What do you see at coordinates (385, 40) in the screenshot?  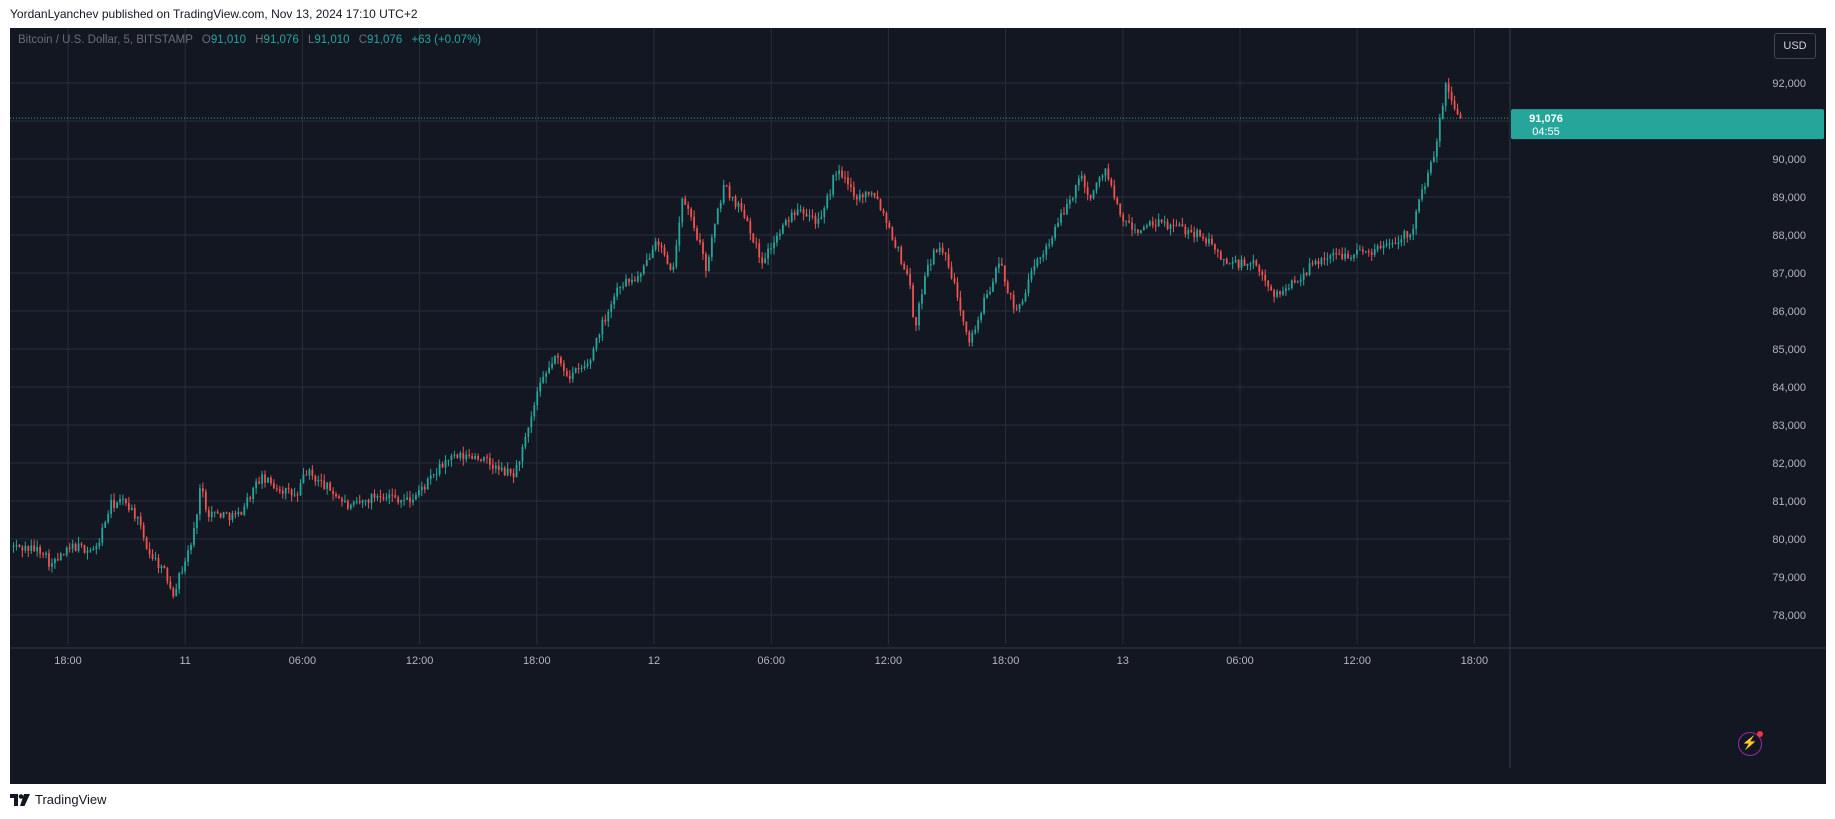 I see `legend-close: 91,076` at bounding box center [385, 40].